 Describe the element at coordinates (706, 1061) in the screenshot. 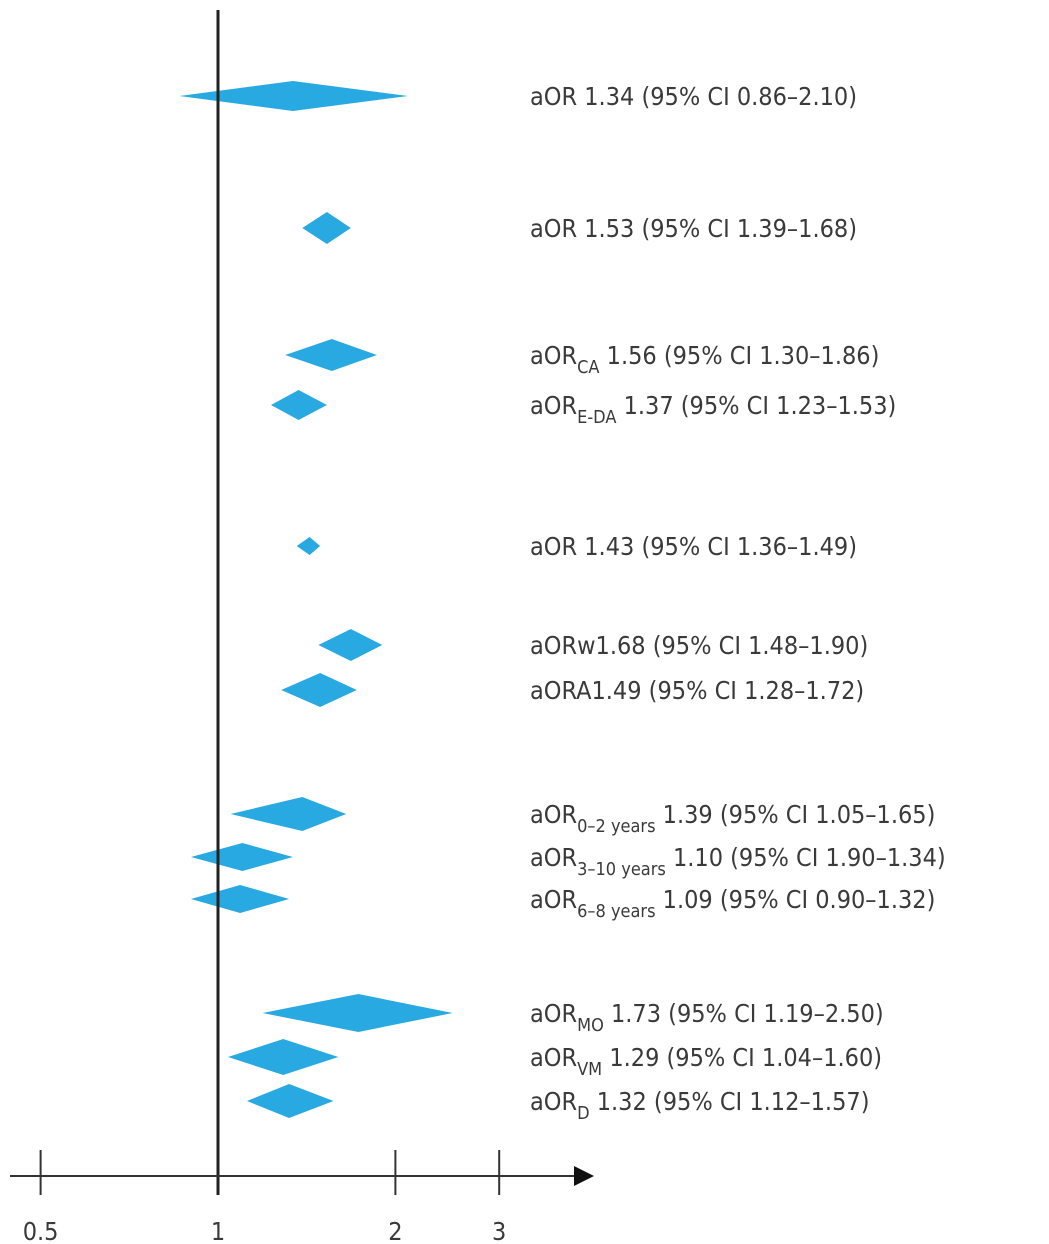

I see `estimate-label: aORVM 1.29 (95% CI 1.04–1.60)` at that location.